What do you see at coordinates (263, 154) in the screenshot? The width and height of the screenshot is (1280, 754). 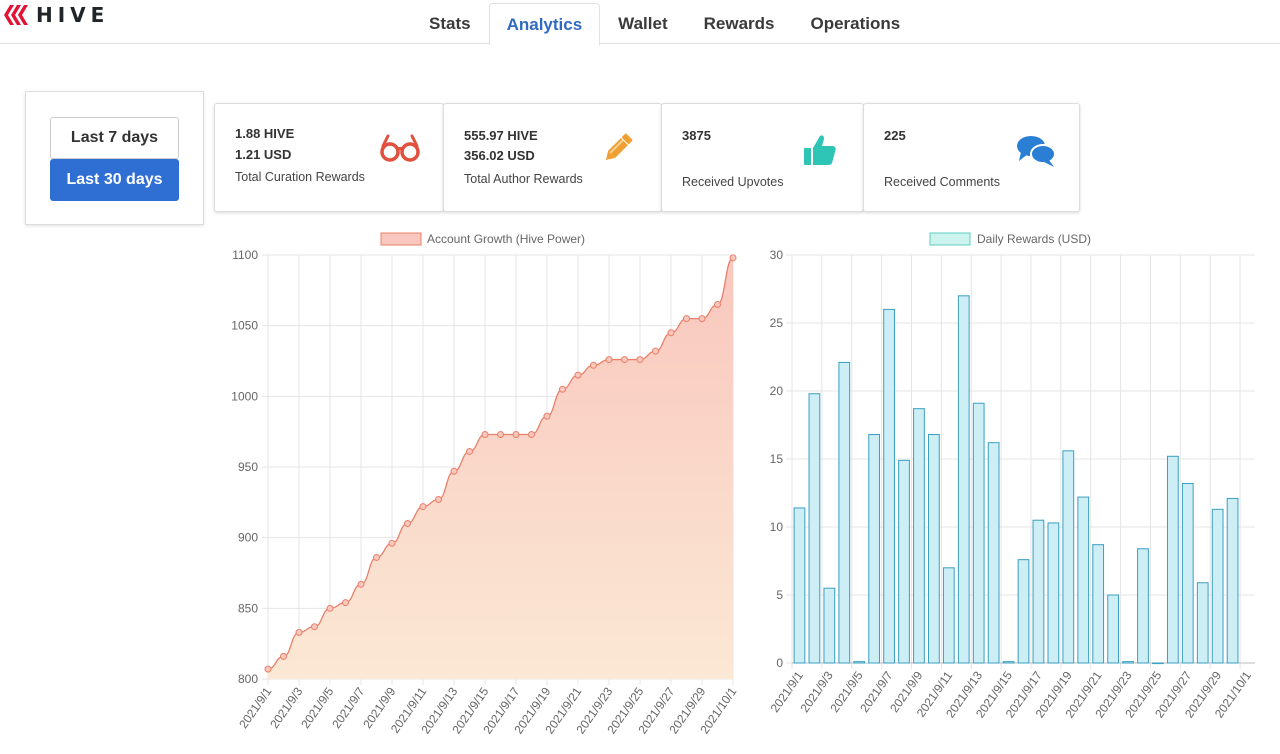 I see `curation-usd-value: 1.21 USD` at bounding box center [263, 154].